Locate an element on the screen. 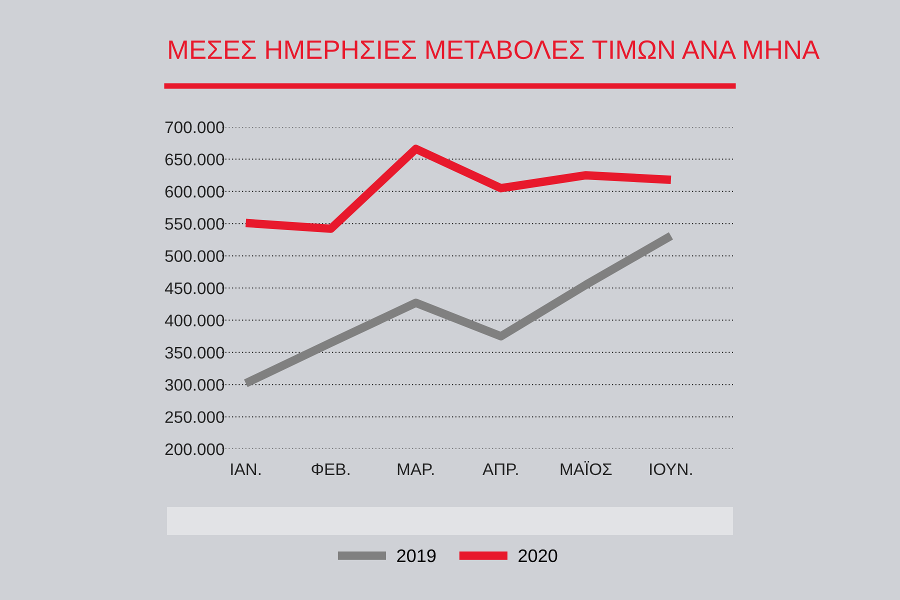  x-tick-label: ΜΑΡ. is located at coordinates (416, 469).